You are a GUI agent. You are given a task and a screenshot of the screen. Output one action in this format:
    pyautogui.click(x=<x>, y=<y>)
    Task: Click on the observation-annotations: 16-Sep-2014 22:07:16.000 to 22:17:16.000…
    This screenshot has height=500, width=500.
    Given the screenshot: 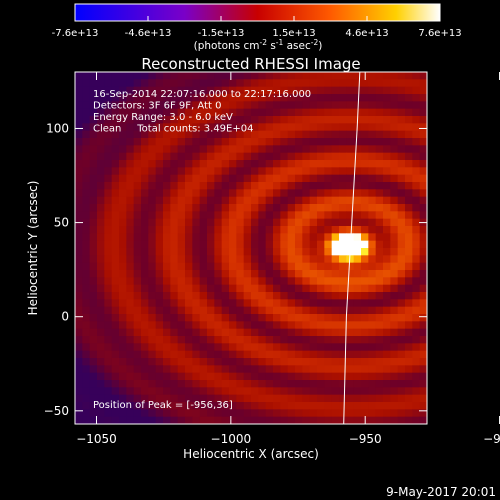 What is the action you would take?
    pyautogui.click(x=202, y=112)
    